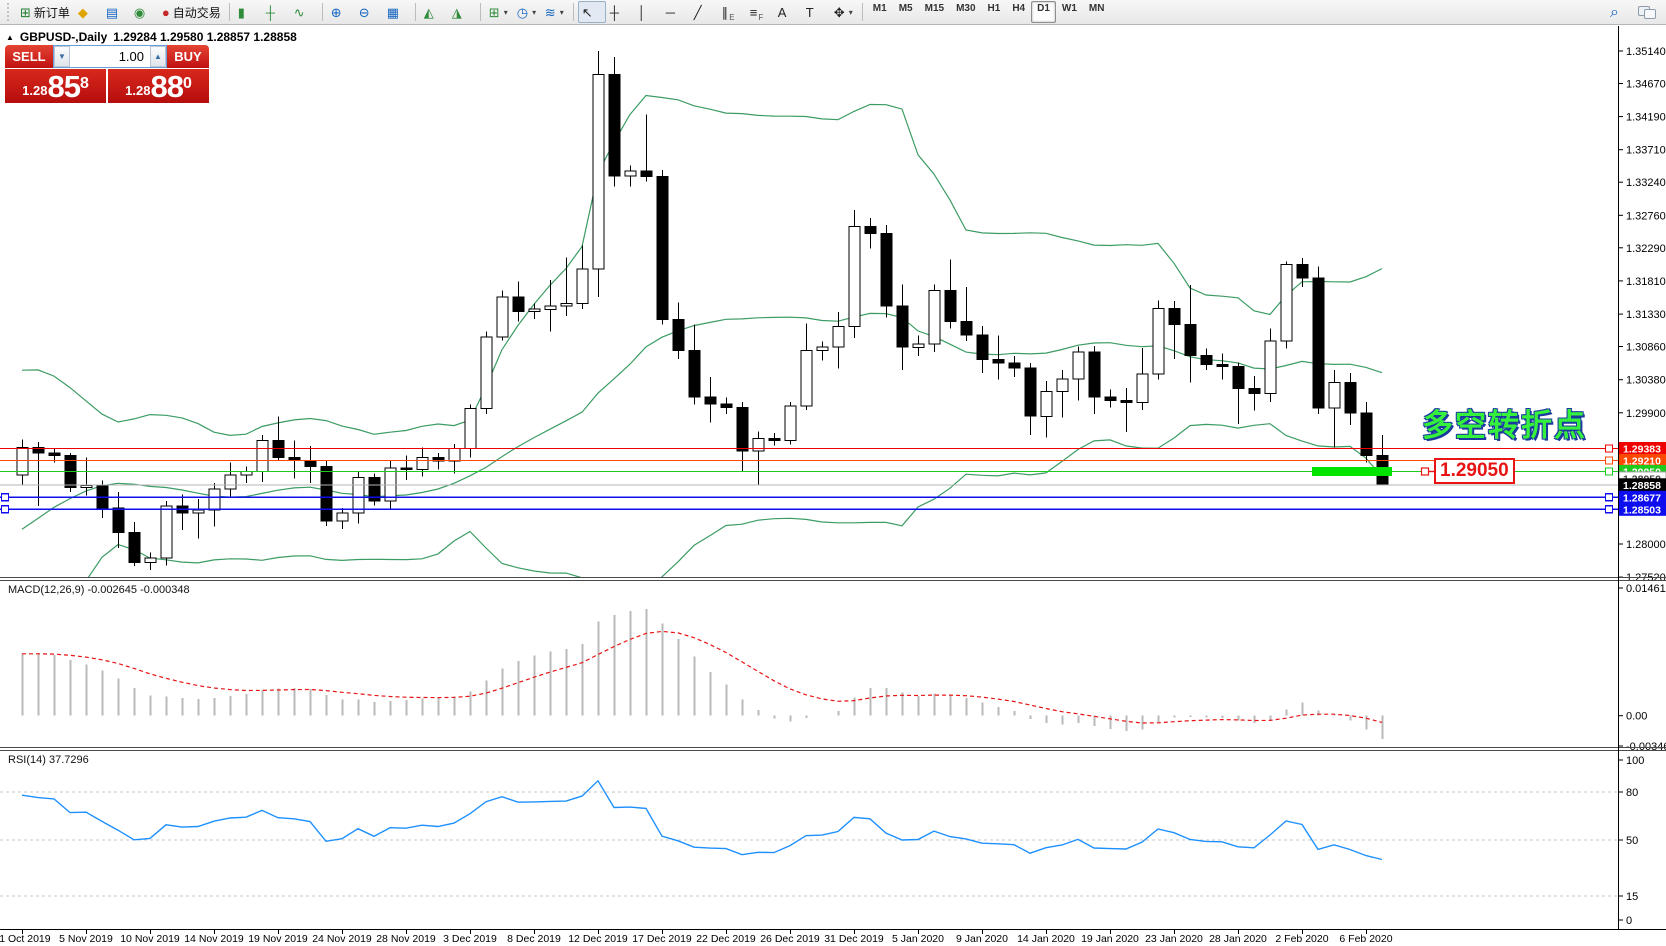  What do you see at coordinates (704, 12) in the screenshot?
I see `trendline-tool-button: ╱` at bounding box center [704, 12].